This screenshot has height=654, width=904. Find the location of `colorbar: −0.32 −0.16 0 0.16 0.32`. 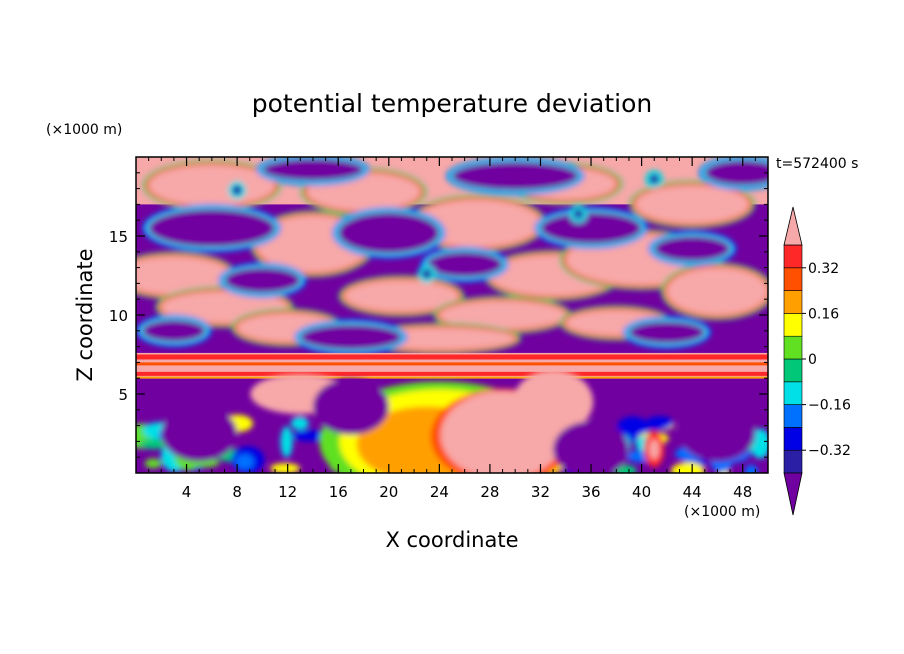

colorbar: −0.32 −0.16 0 0.16 0.32 is located at coordinates (817, 361).